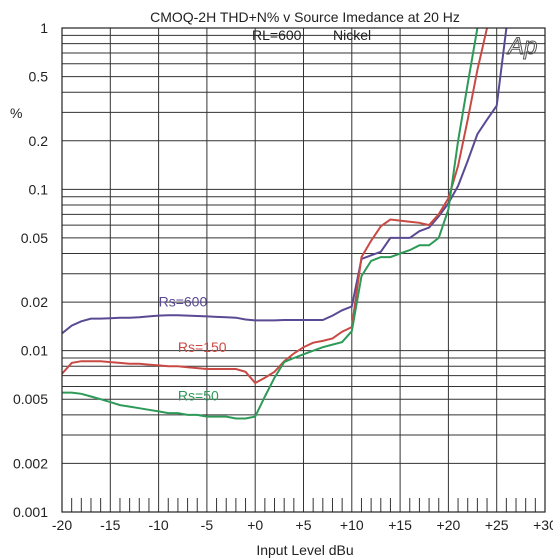 The image size is (553, 559). What do you see at coordinates (255, 525) in the screenshot?
I see `x-tick-label: +0` at bounding box center [255, 525].